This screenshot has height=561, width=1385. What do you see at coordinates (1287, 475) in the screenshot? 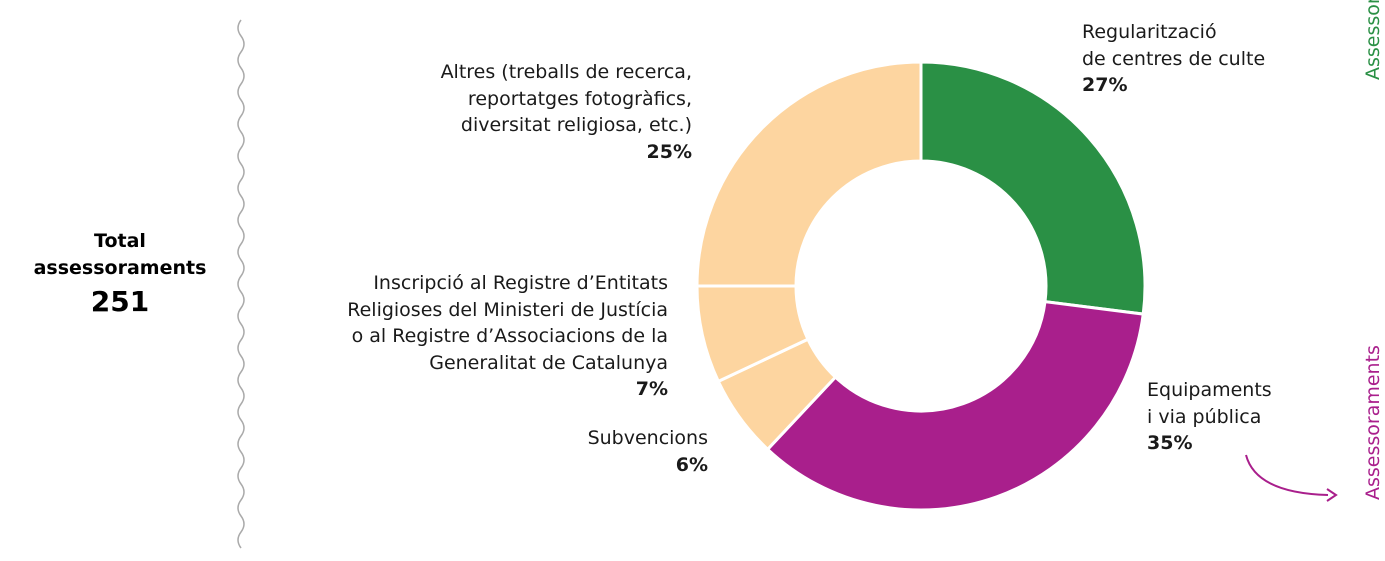
I see `arrow` at bounding box center [1287, 475].